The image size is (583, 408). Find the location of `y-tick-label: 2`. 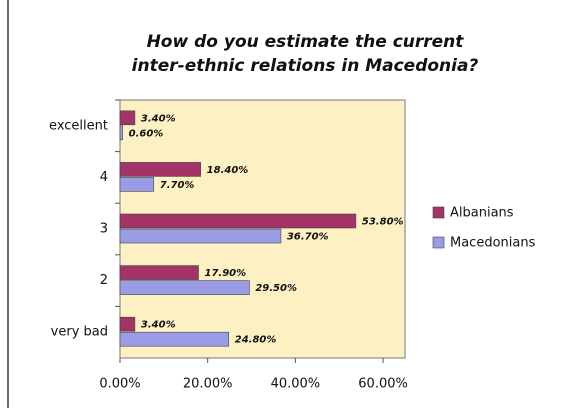

y-tick-label: 2 is located at coordinates (104, 280).